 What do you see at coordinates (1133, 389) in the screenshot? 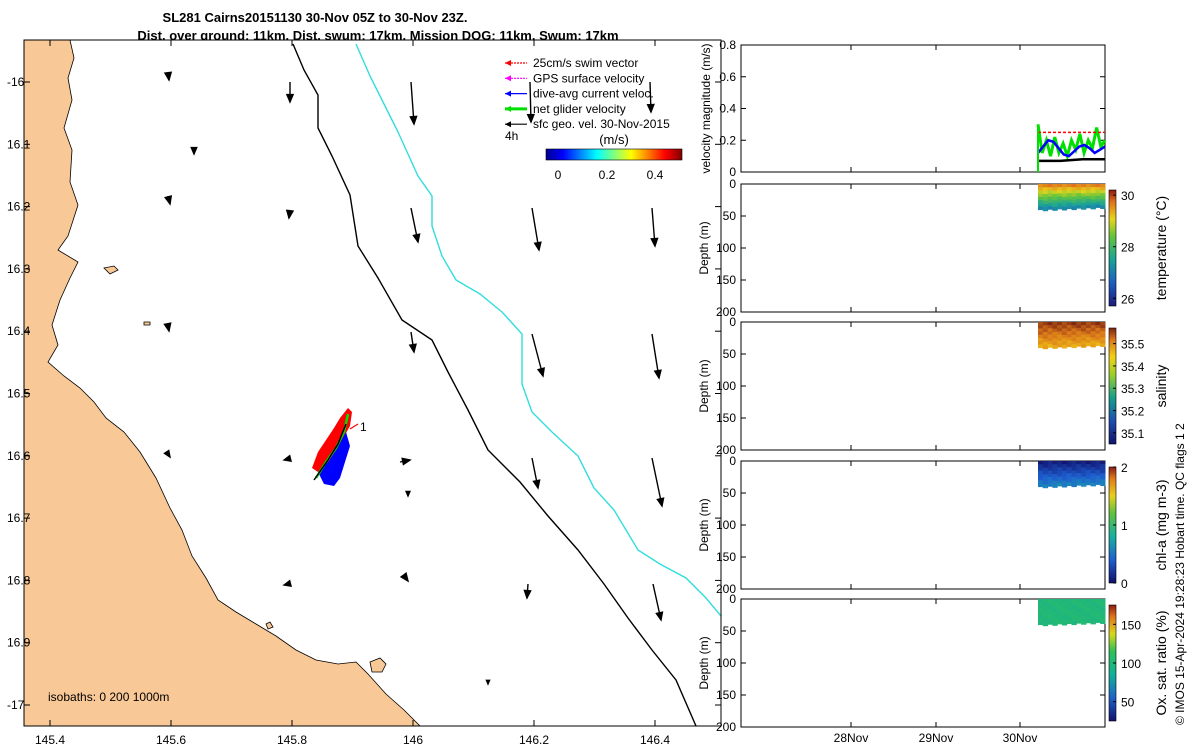
I see `panel-salinity-colorbar-tick-2: 35.3` at bounding box center [1133, 389].